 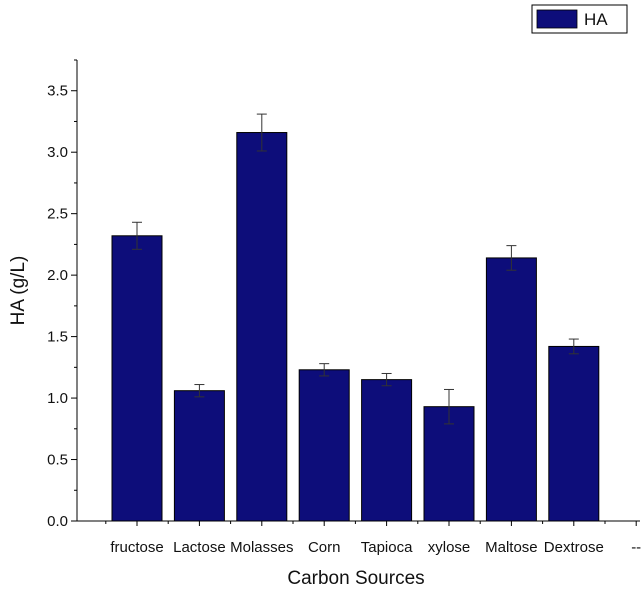 What do you see at coordinates (57, 521) in the screenshot?
I see `y-tick-label: 0.0` at bounding box center [57, 521].